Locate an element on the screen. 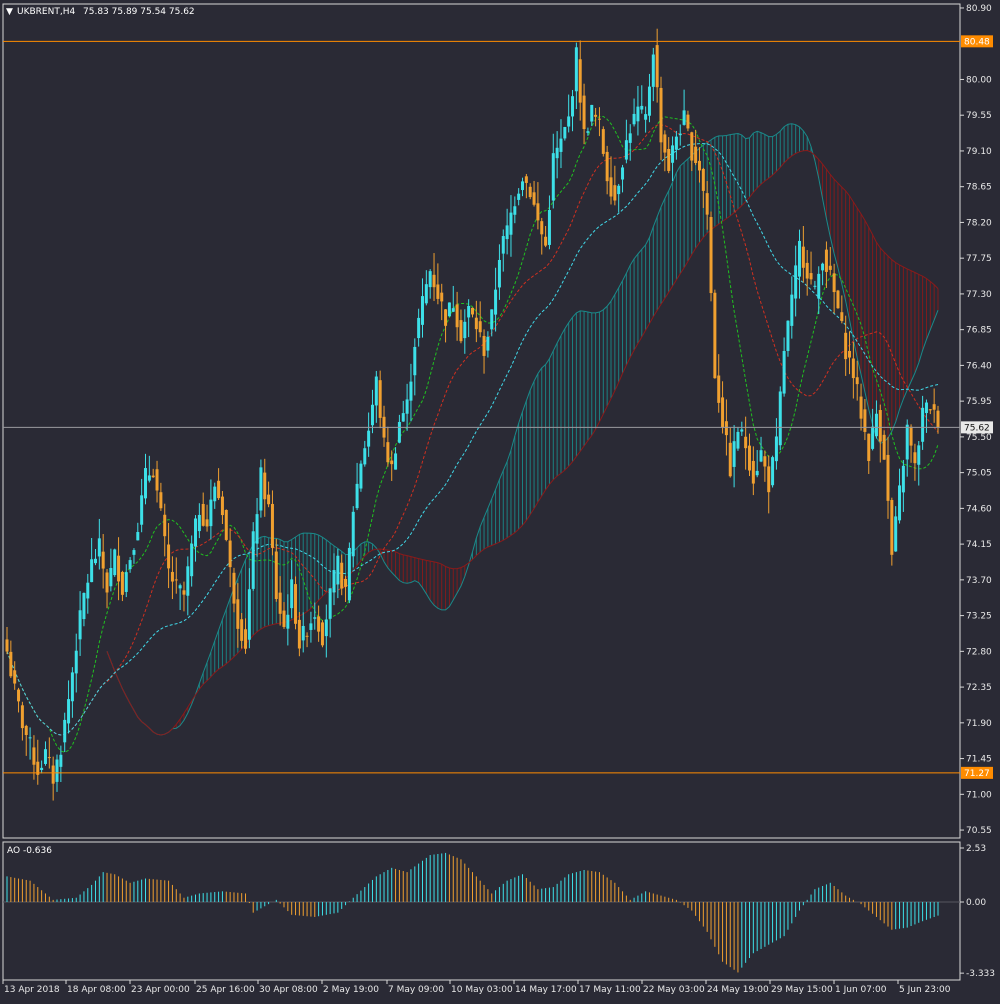 The height and width of the screenshot is (1004, 1000). ao-tick-label: 2.53 is located at coordinates (976, 849).